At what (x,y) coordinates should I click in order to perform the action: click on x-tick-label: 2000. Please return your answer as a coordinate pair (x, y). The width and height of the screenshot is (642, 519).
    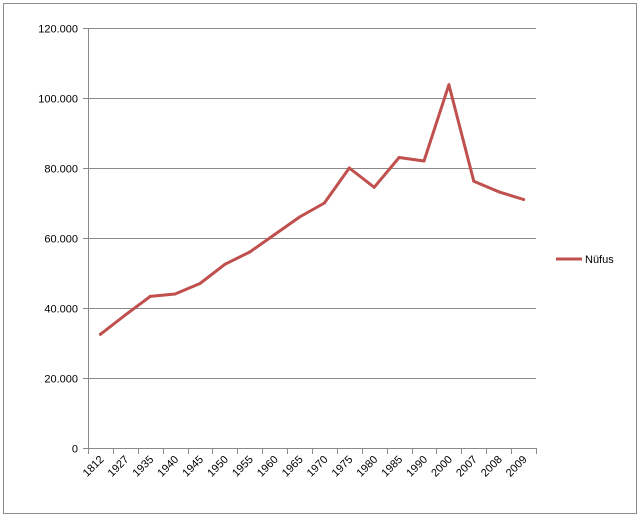
    Looking at the image, I should click on (442, 467).